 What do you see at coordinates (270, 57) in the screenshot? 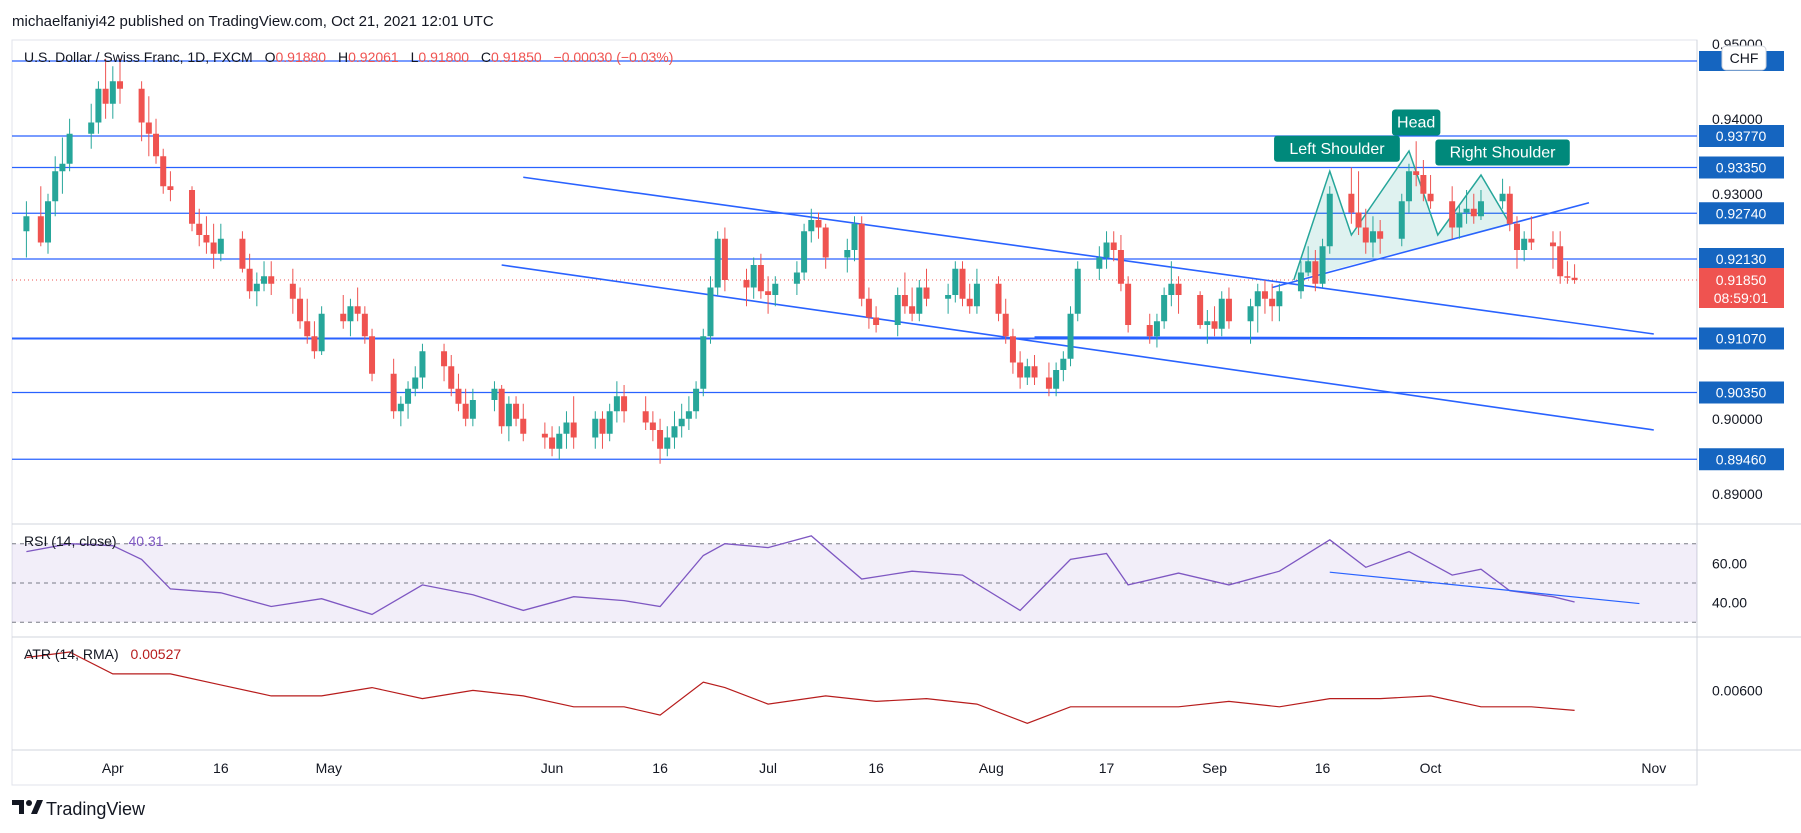
I see `open-label: O` at bounding box center [270, 57].